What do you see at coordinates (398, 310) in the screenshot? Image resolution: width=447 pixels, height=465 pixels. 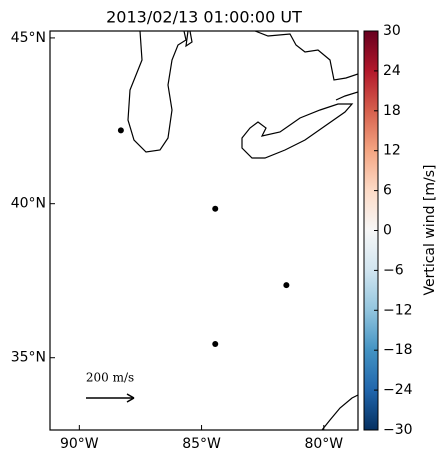 I see `colorbar-tick-label: −12` at bounding box center [398, 310].